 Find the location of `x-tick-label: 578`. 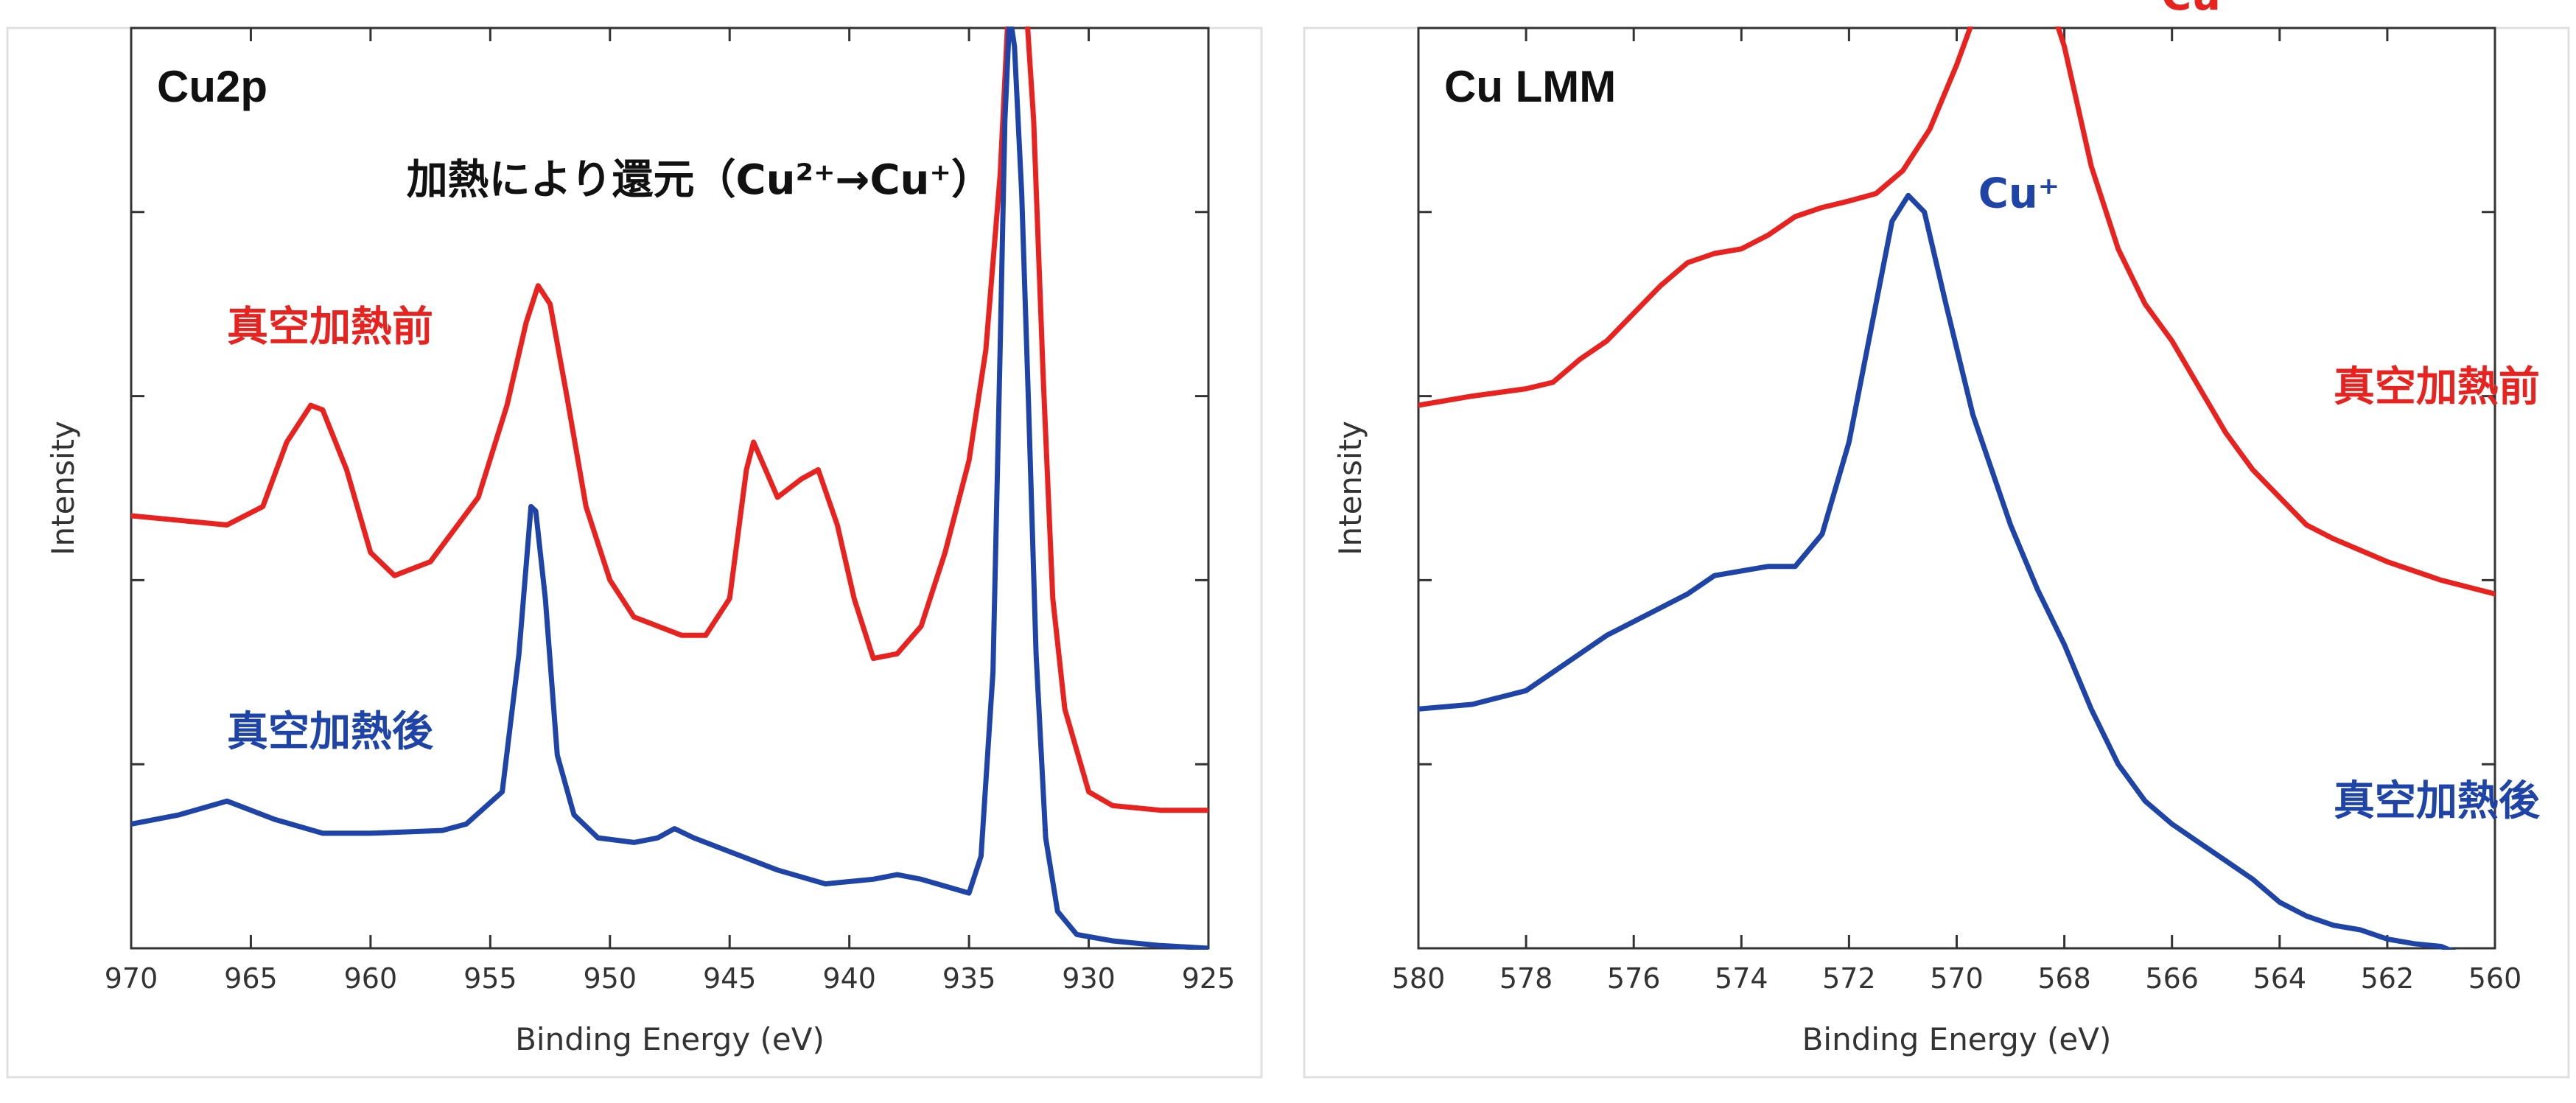

x-tick-label: 578 is located at coordinates (1526, 979).